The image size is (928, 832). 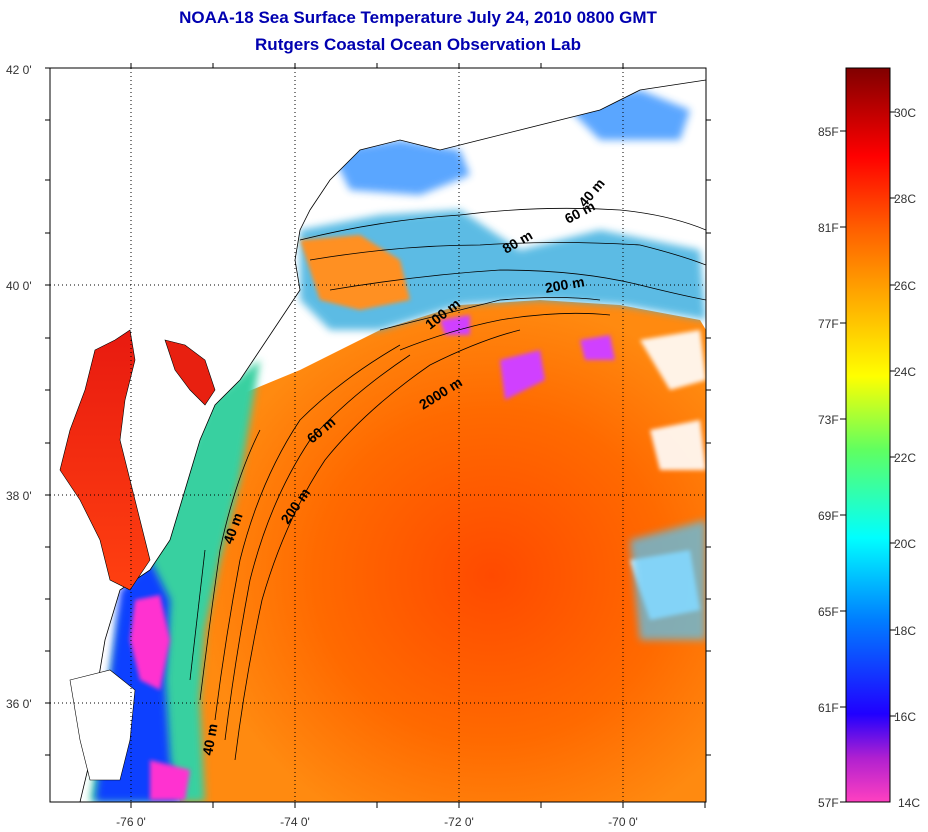 I want to click on colorbar-c-16: 16C, so click(x=905, y=717).